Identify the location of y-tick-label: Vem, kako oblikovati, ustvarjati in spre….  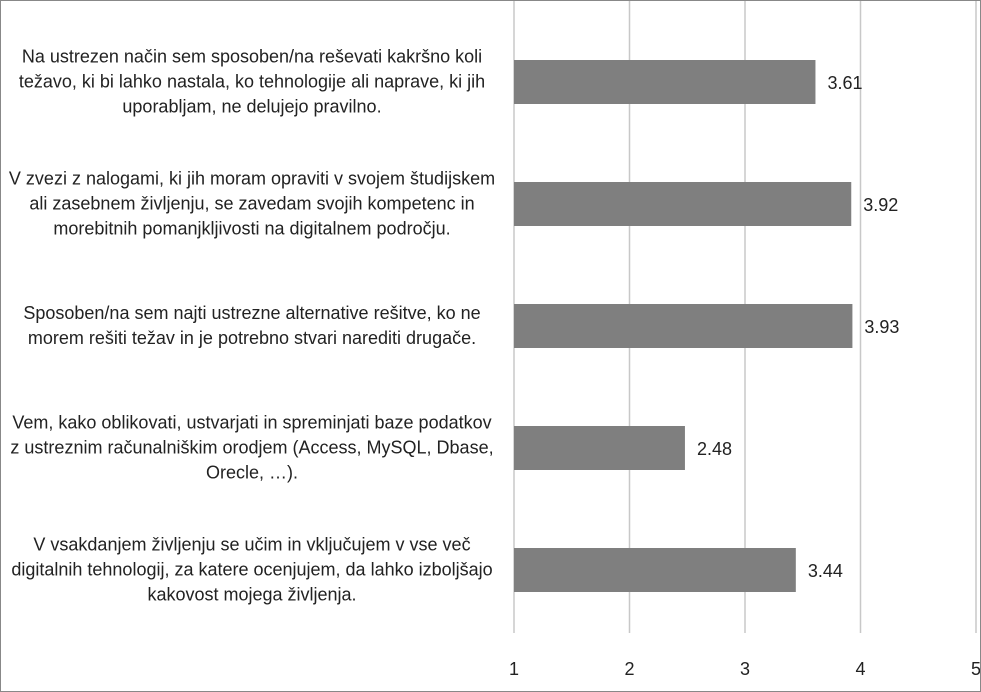
(252, 447).